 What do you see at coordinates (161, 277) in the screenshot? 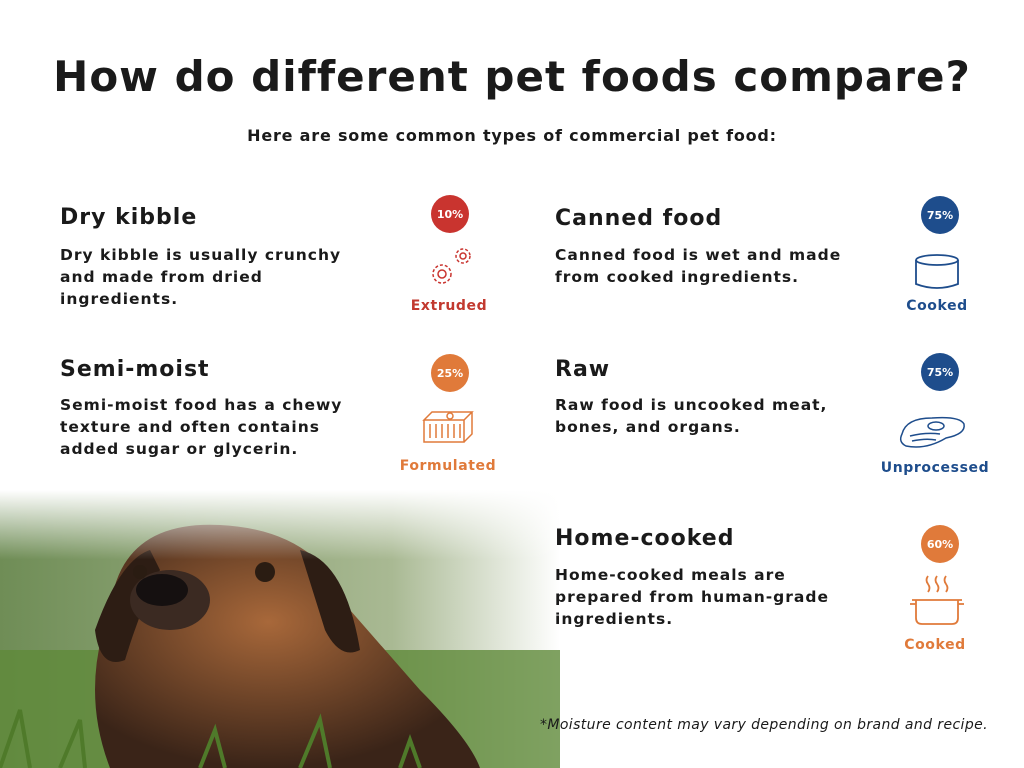
I see `desc-line: and made from dried` at bounding box center [161, 277].